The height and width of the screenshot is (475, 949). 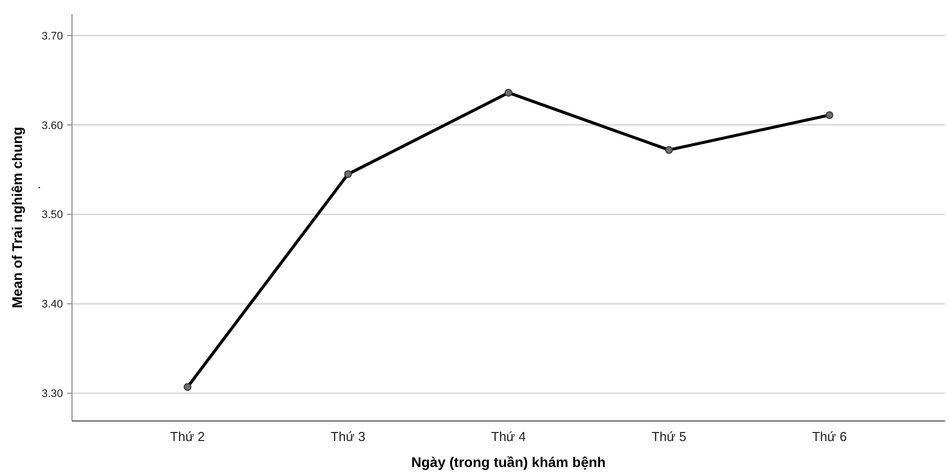 I want to click on x-tick-label: Thứ 5, so click(x=669, y=436).